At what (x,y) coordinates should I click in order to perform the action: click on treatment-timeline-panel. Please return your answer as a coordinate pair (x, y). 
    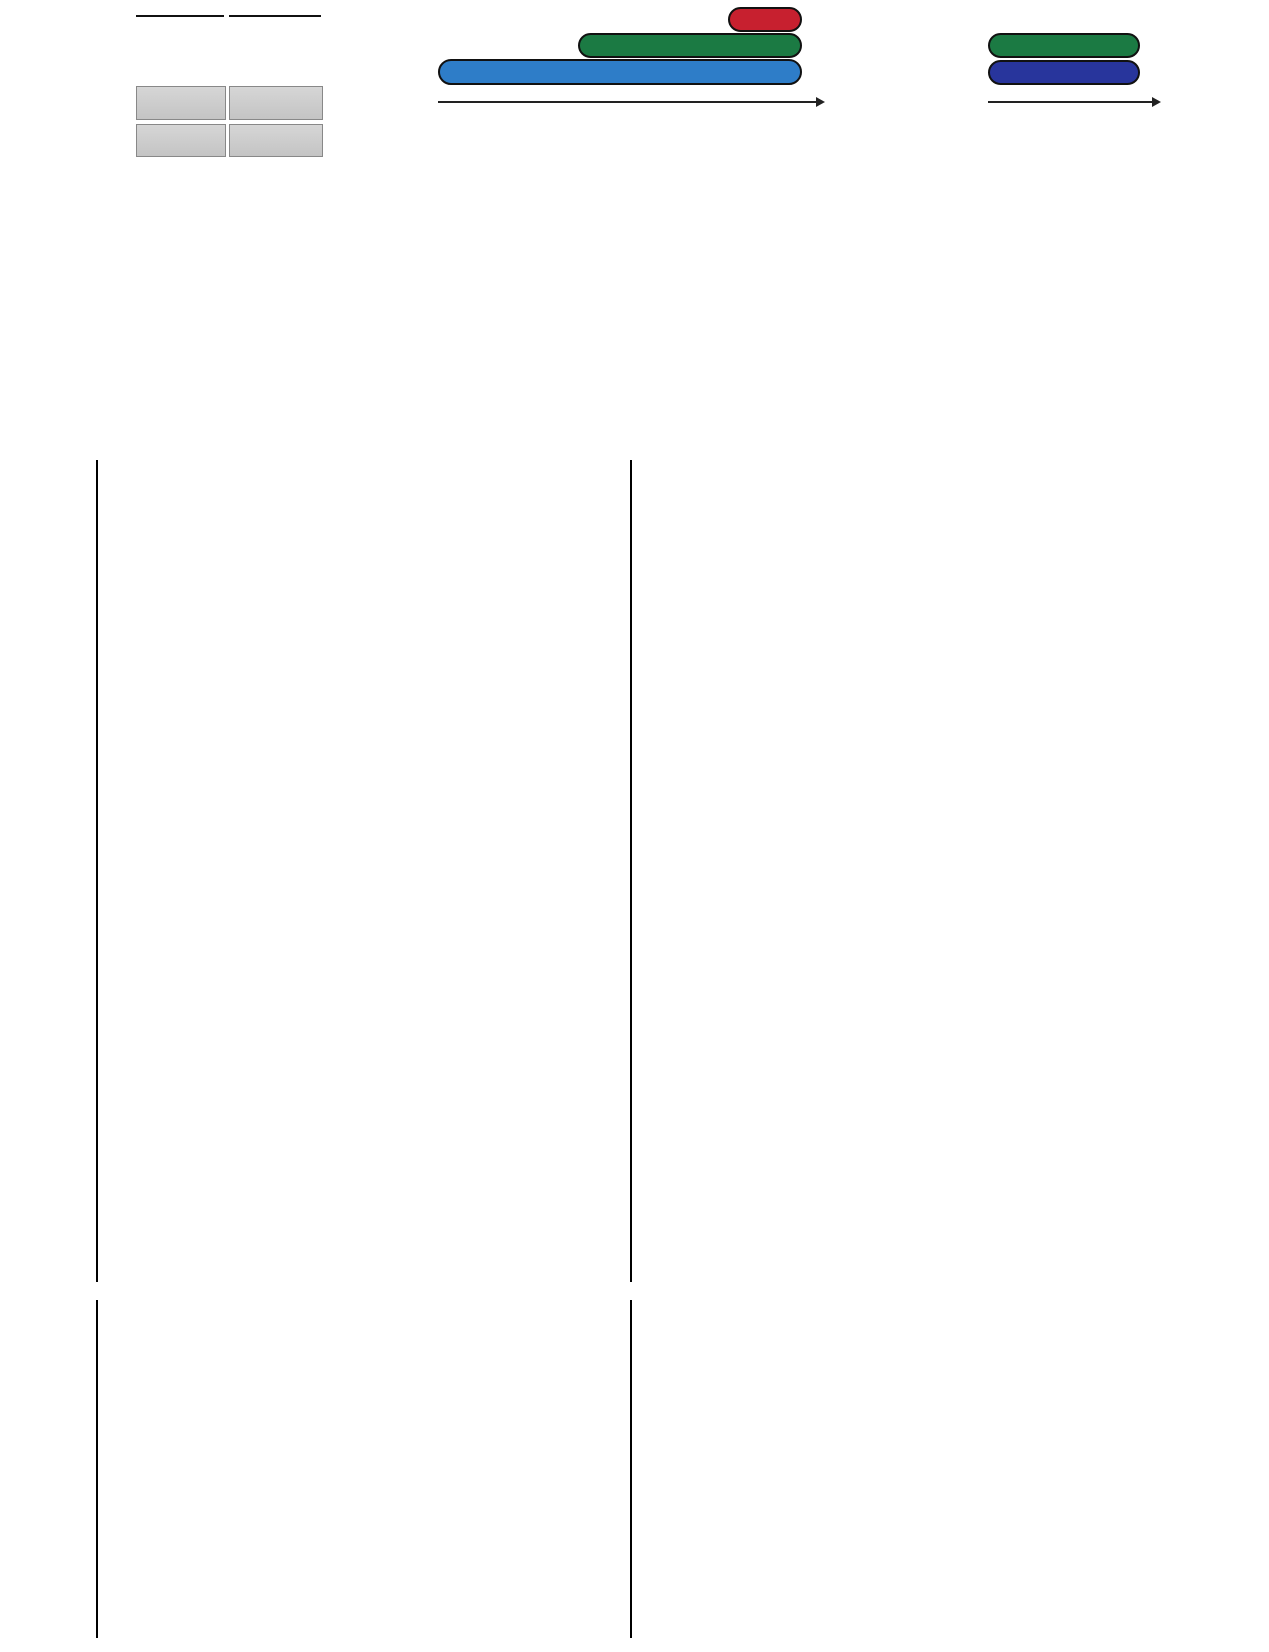
    Looking at the image, I should click on (634, 75).